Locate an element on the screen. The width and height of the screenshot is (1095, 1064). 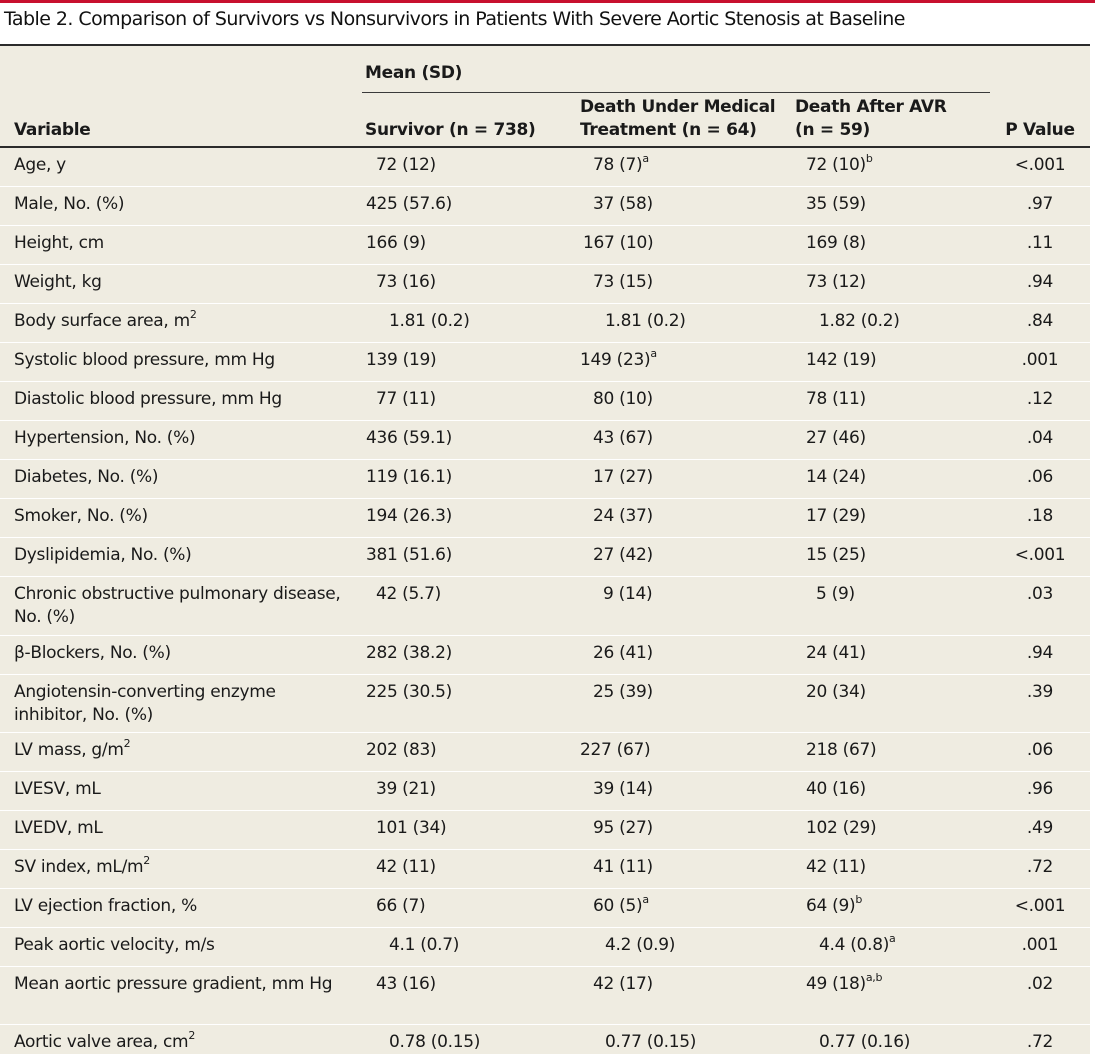
death-avr-value: 73 (12) is located at coordinates (836, 282).